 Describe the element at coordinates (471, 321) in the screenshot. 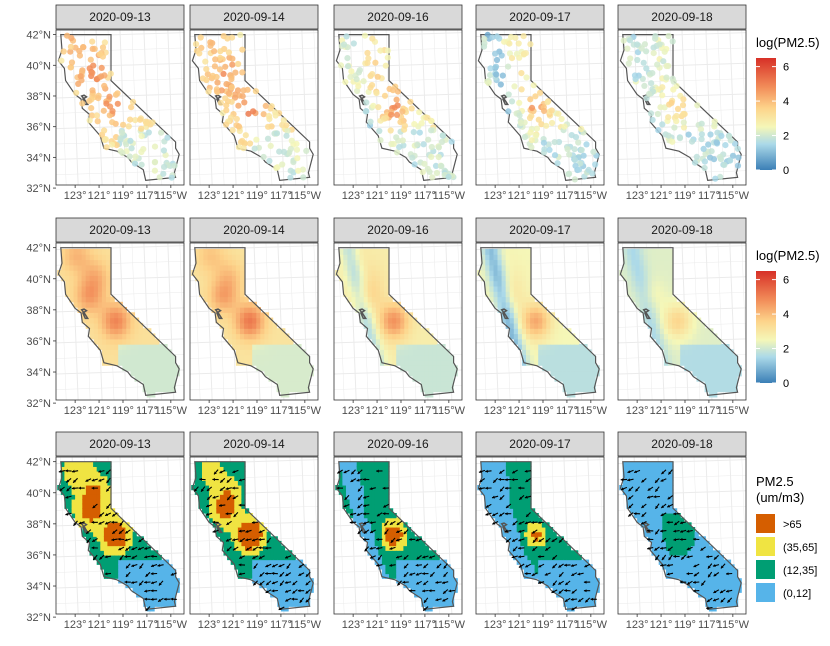

I see `grid-line` at that location.